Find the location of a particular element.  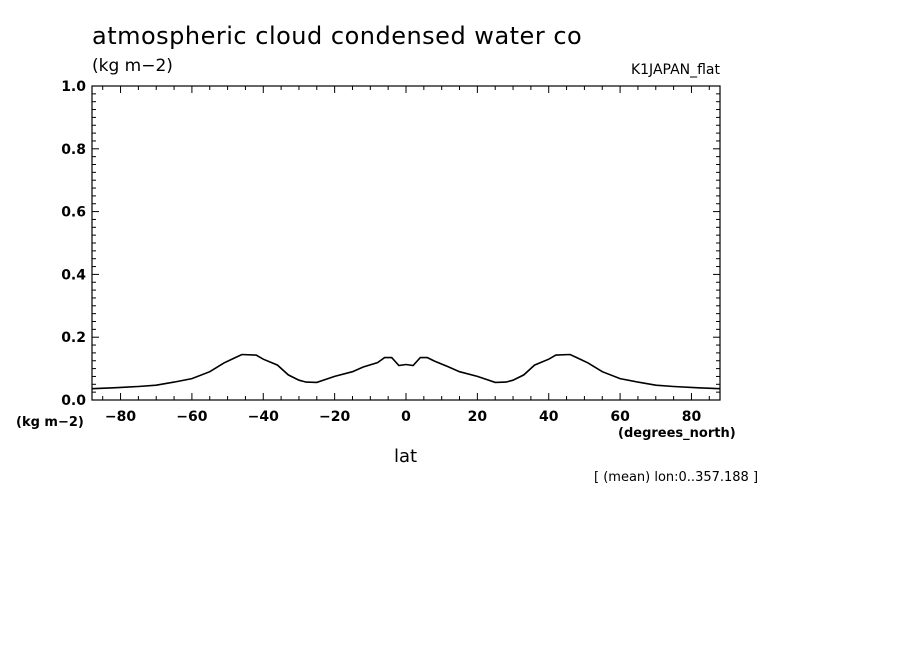

x-tick-label: 20 is located at coordinates (478, 417).